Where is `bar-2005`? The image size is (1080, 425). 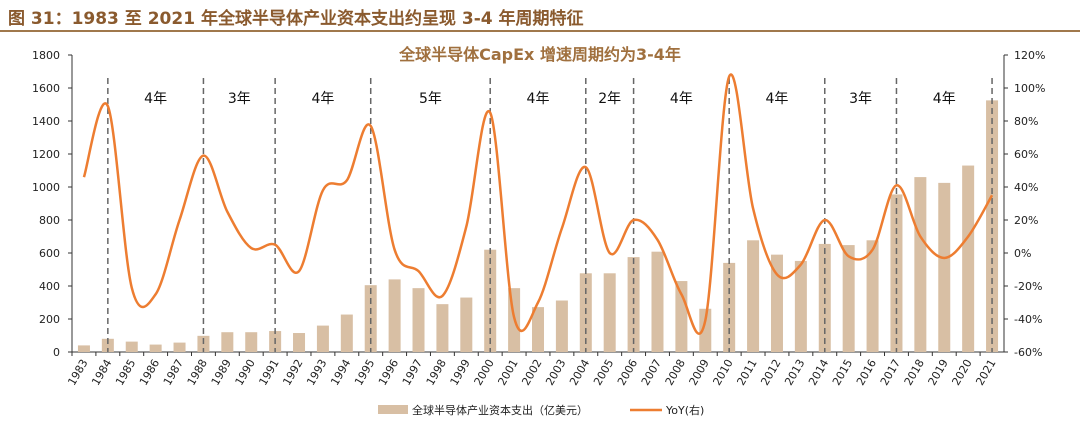
bar-2005 is located at coordinates (609, 312).